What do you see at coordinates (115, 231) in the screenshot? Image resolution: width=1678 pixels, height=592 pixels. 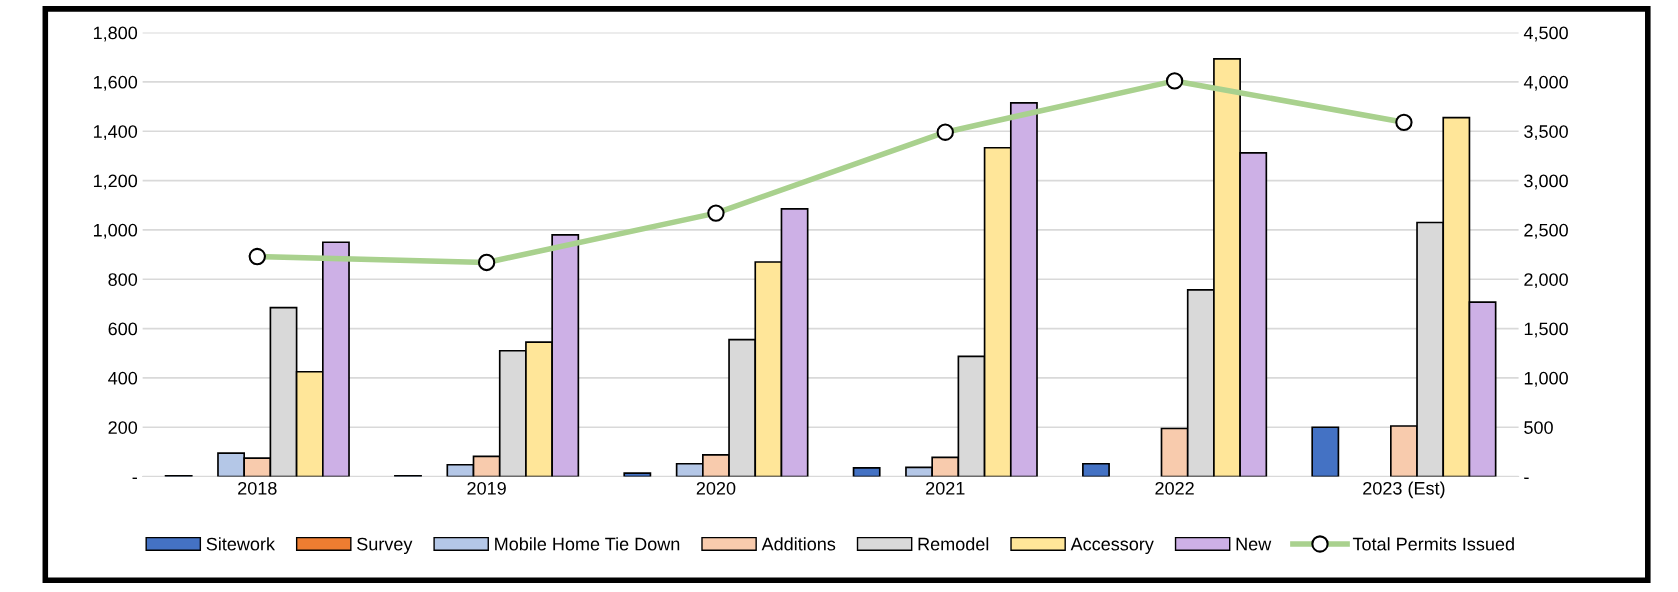 I see `y-tick-label: 1,000` at bounding box center [115, 231].